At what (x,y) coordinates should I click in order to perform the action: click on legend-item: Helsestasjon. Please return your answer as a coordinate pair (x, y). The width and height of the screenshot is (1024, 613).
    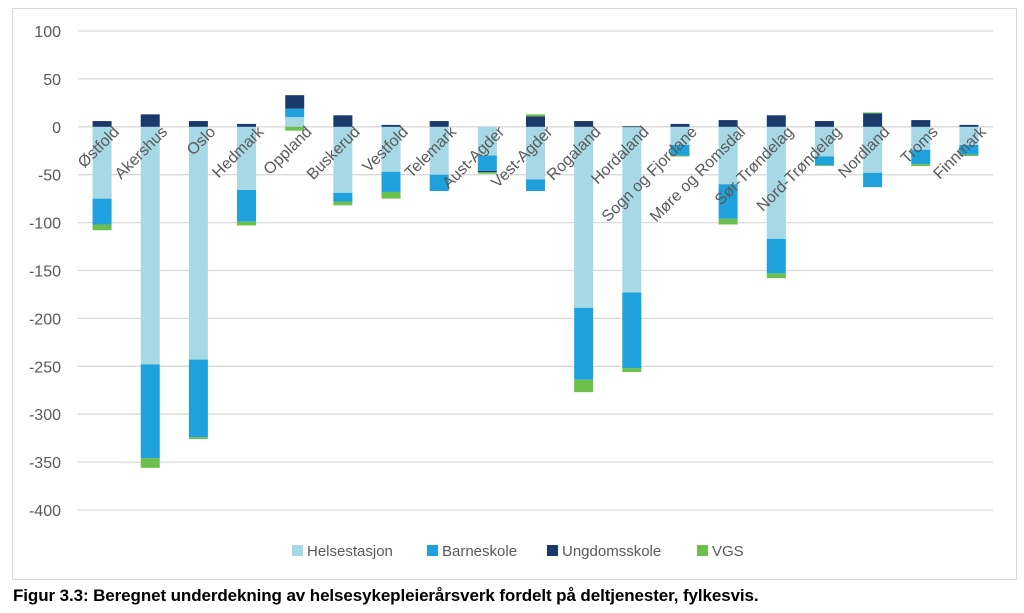
    Looking at the image, I should click on (342, 551).